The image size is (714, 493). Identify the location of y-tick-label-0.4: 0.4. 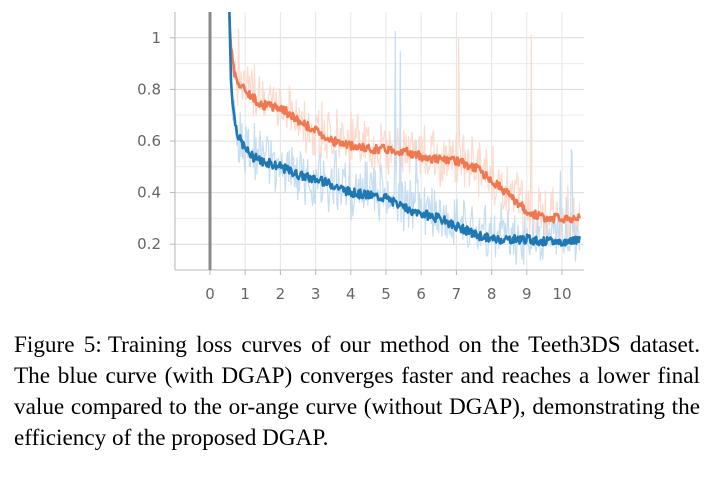
(149, 193).